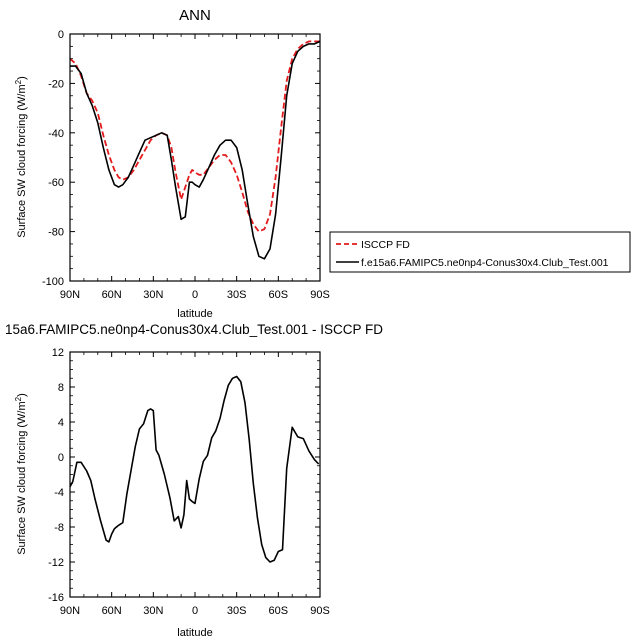 Image resolution: width=644 pixels, height=644 pixels. I want to click on y-tick-label: -60, so click(56, 183).